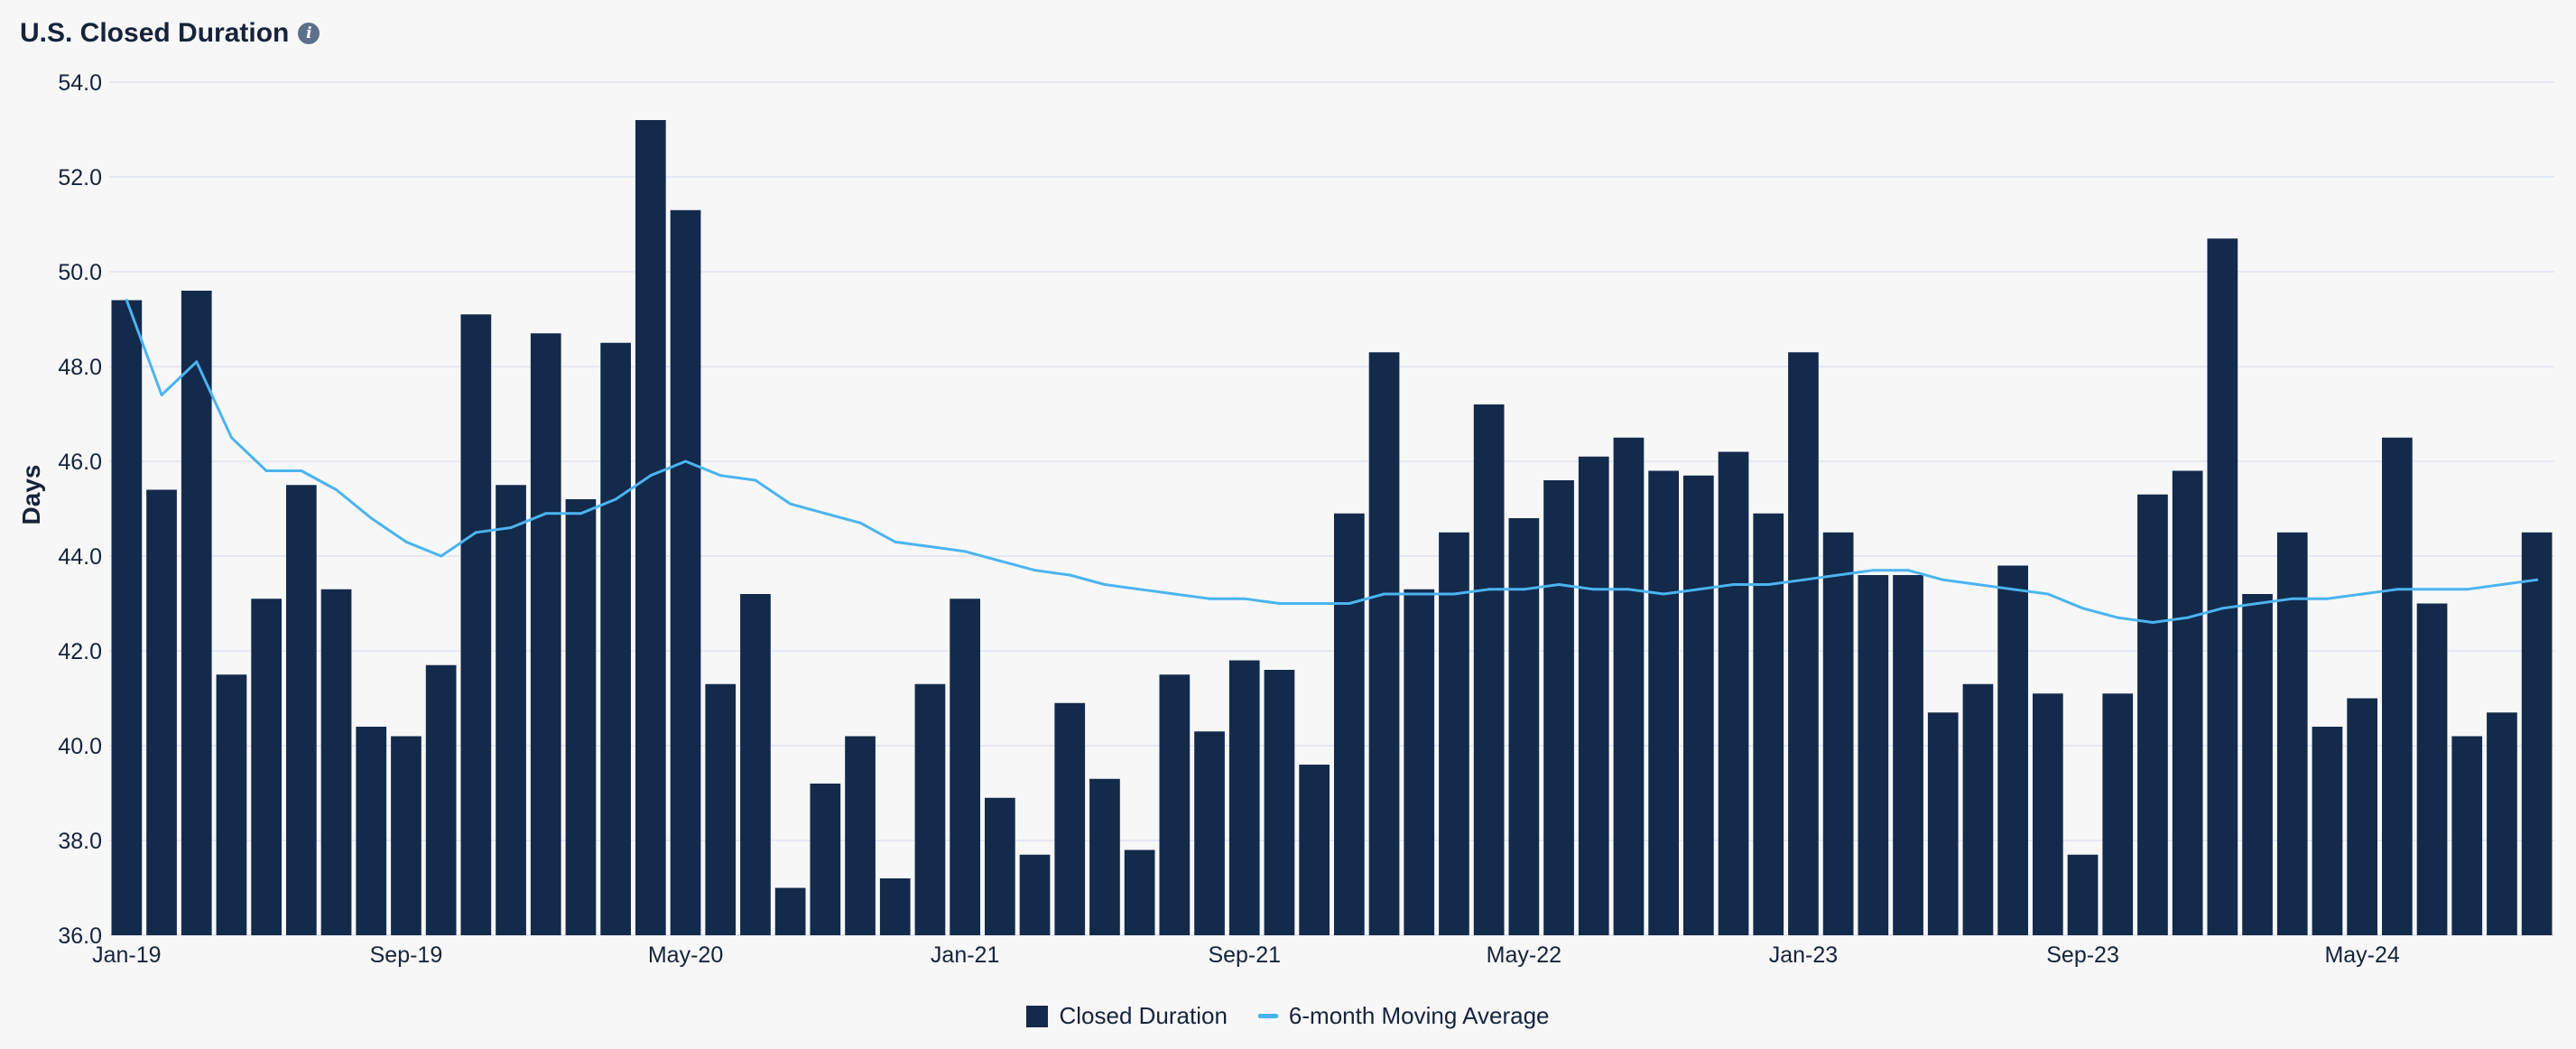  What do you see at coordinates (80, 509) in the screenshot?
I see `y-axis-ticks: 36.0 38.0 40.0 42.0 44.0 46.0 48.0 50.0 52.0 54.0` at bounding box center [80, 509].